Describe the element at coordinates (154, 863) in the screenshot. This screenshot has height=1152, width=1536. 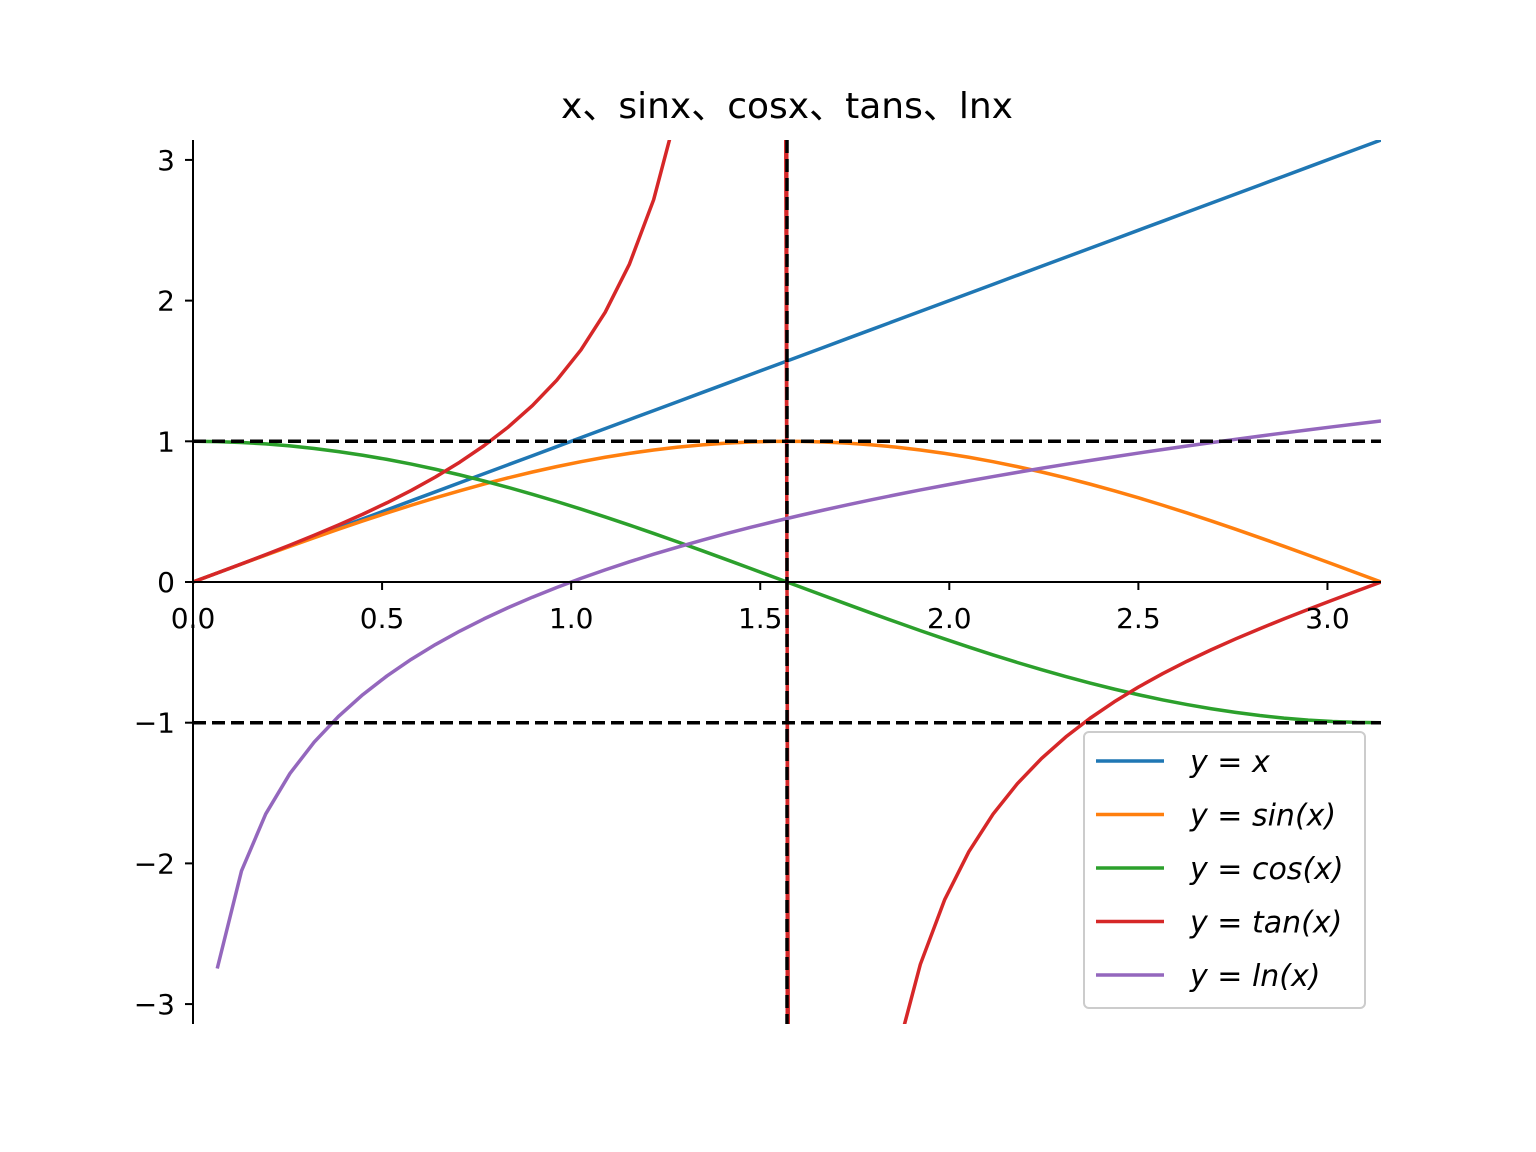
I see `y-tick-label: −2` at that location.